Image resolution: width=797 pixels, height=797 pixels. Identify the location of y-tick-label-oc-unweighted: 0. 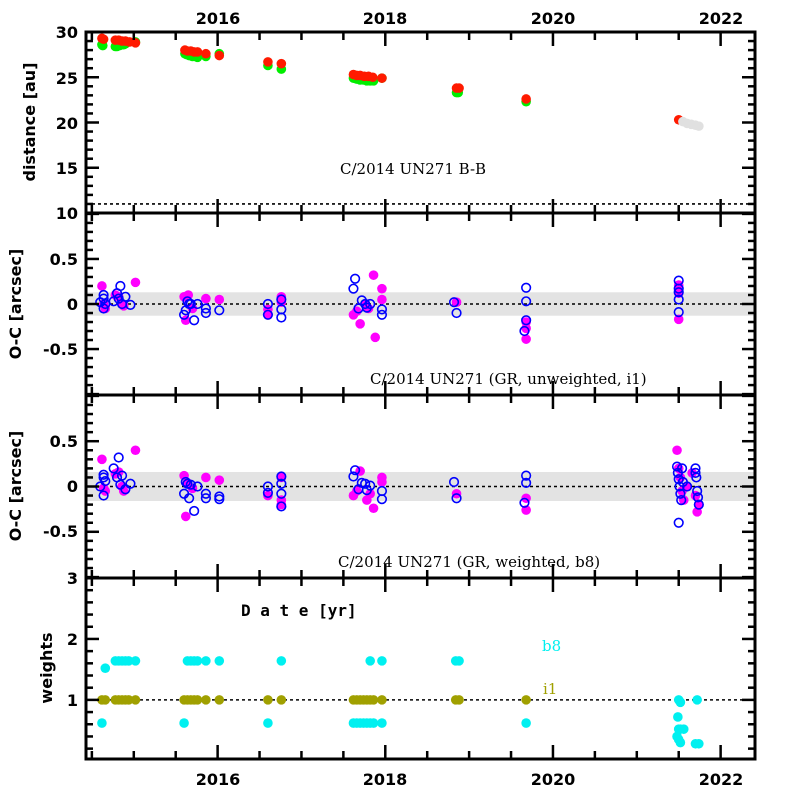
(72, 304).